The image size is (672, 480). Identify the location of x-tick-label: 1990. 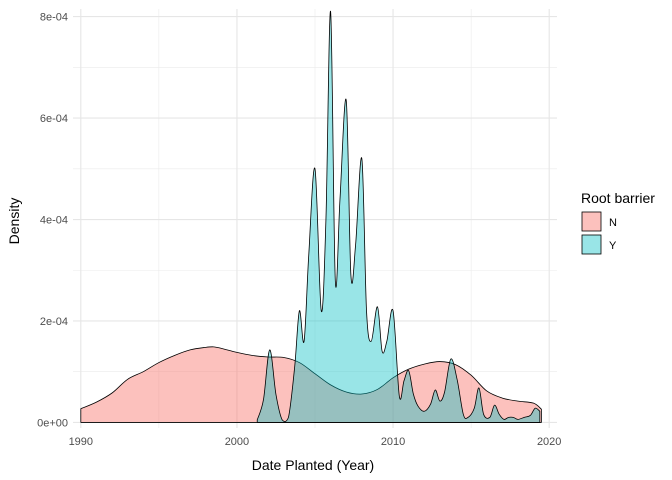
(81, 442).